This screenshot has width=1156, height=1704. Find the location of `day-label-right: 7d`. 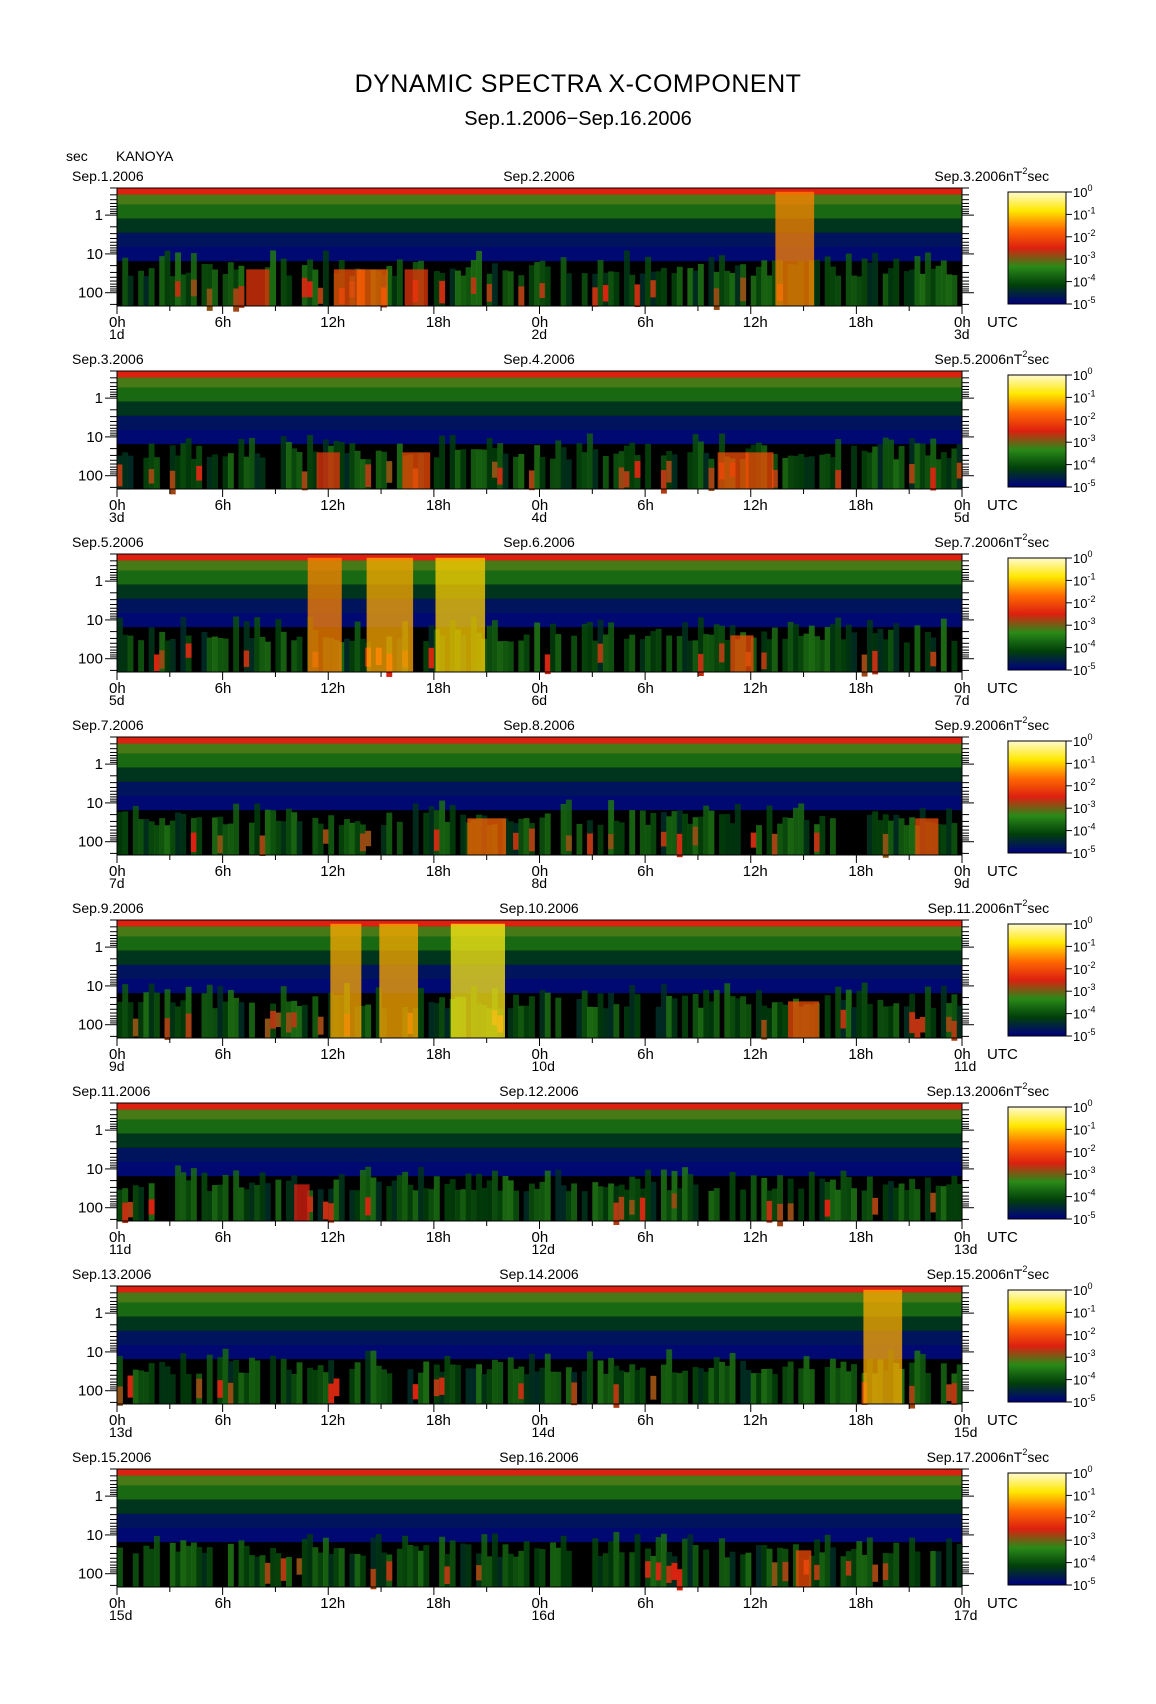

day-label-right: 7d is located at coordinates (962, 700).